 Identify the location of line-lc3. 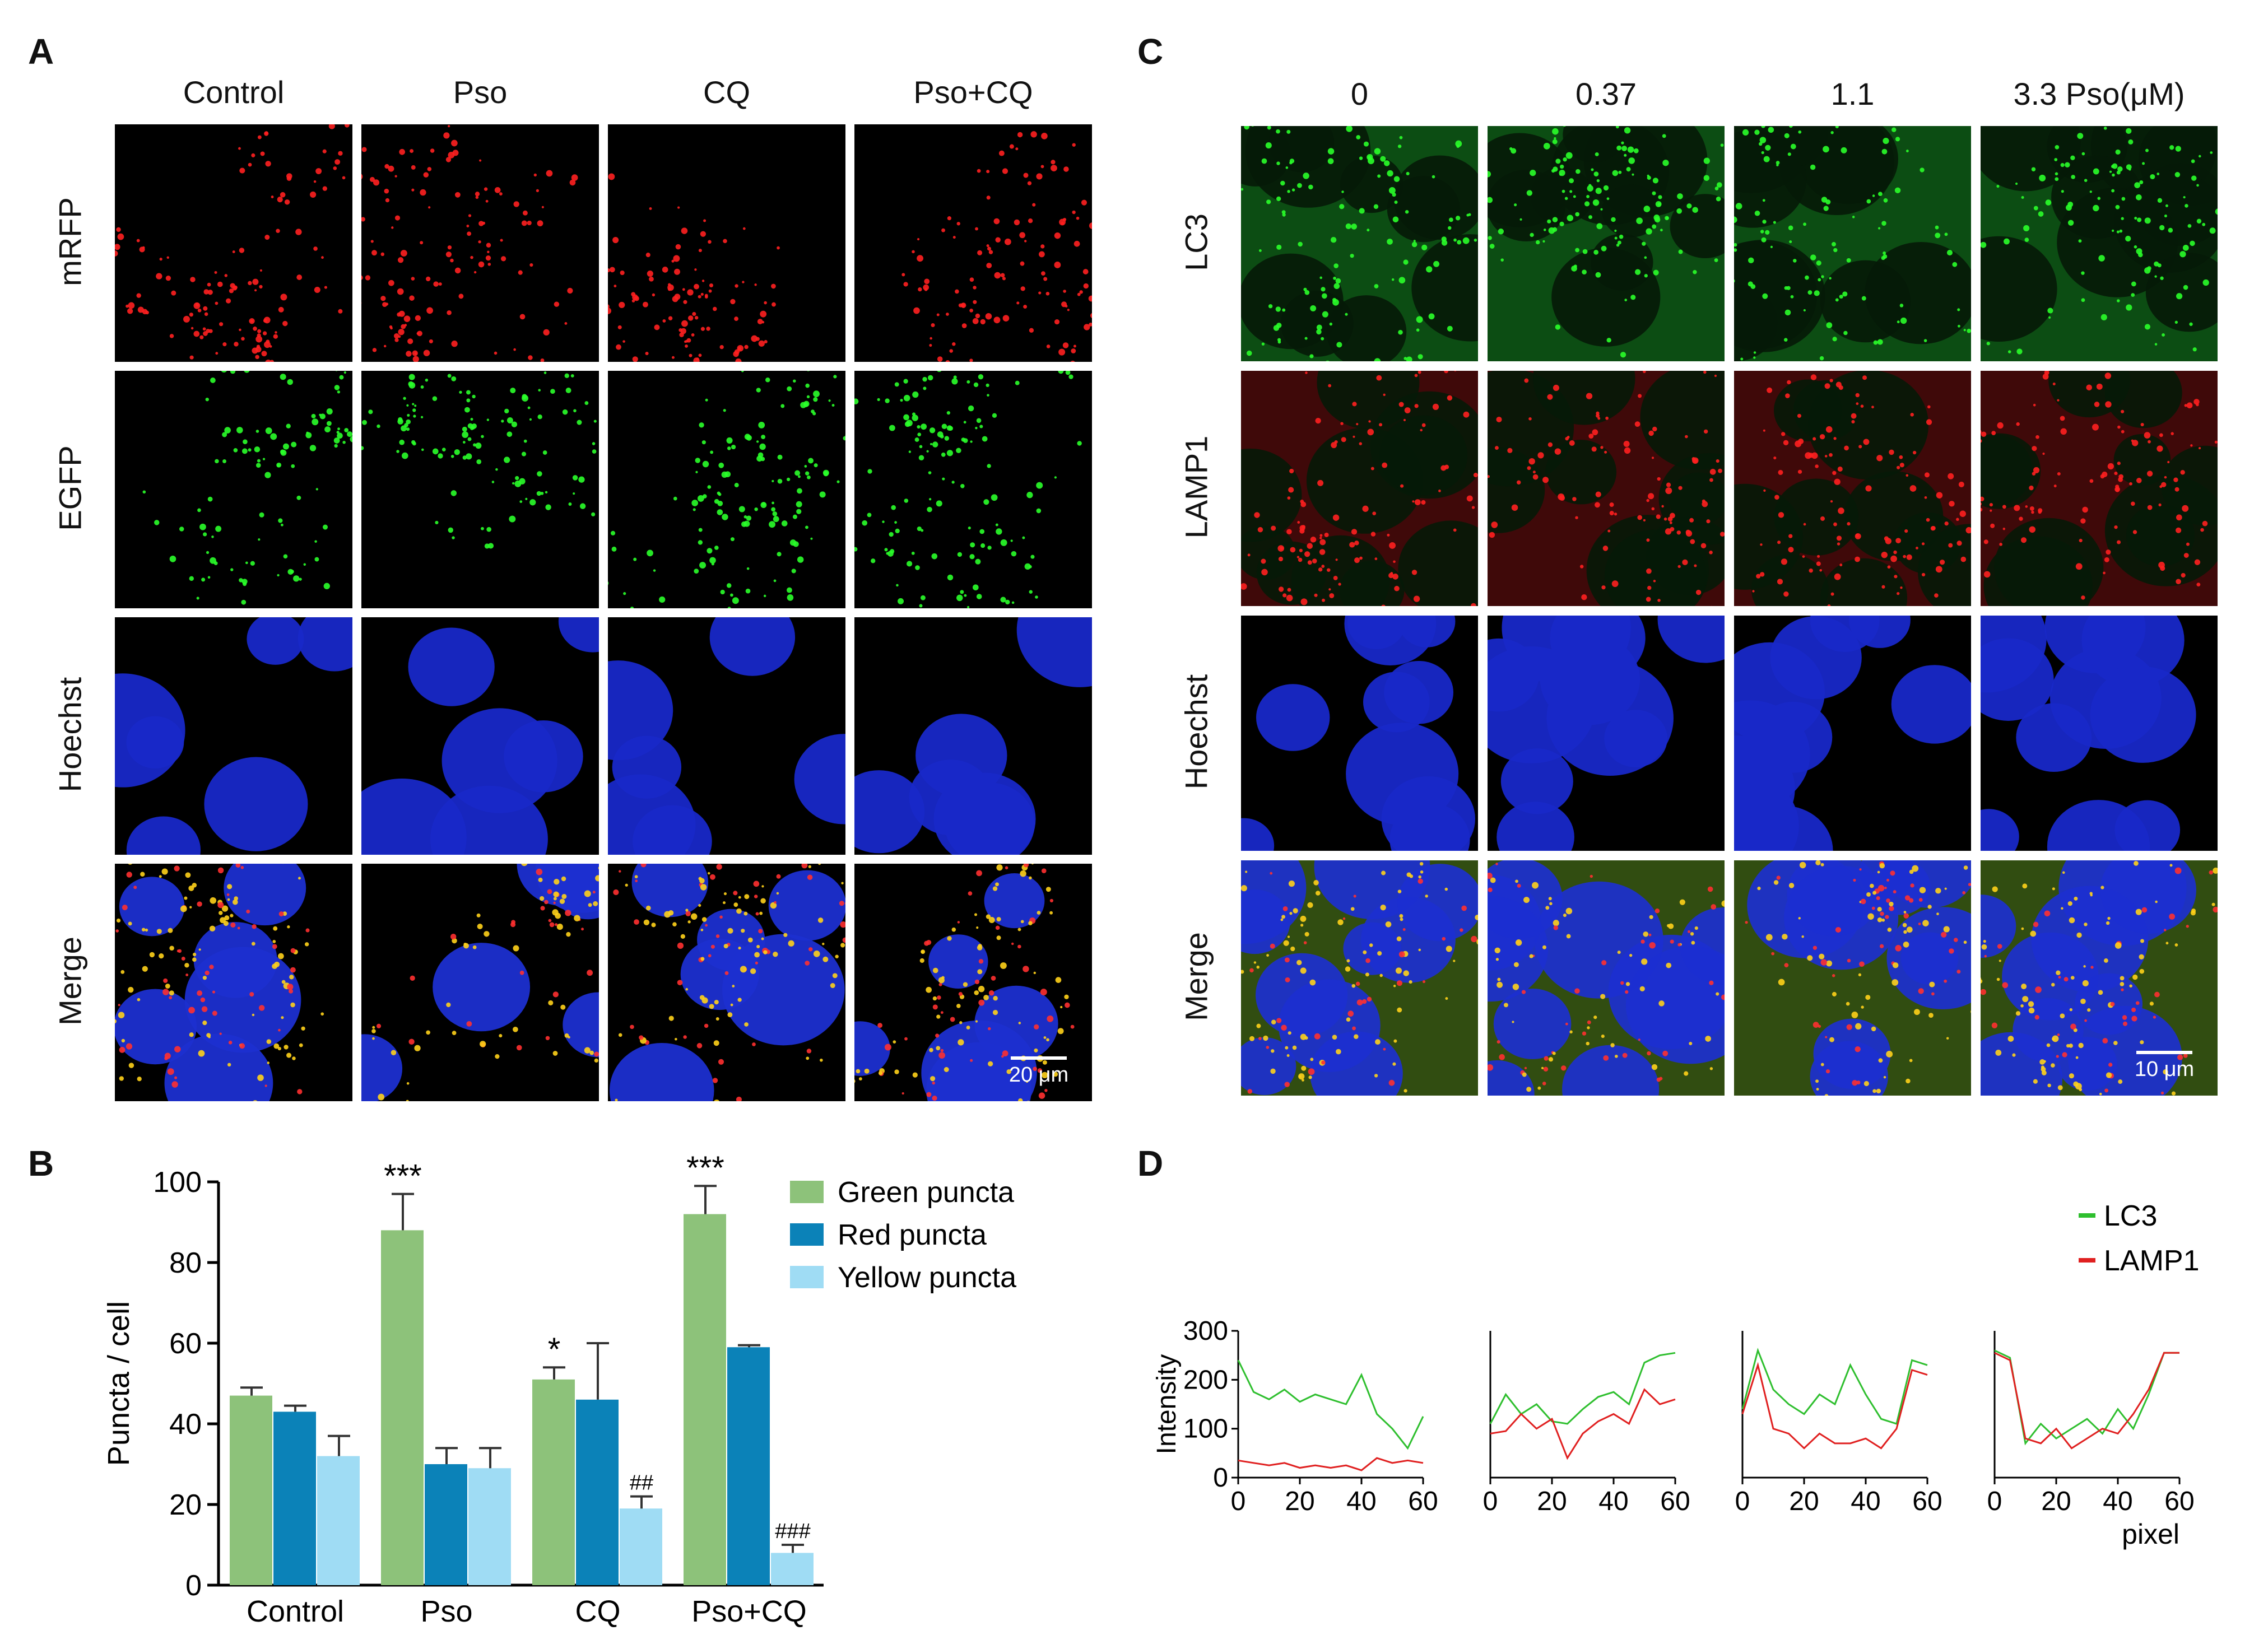
(1834, 1386).